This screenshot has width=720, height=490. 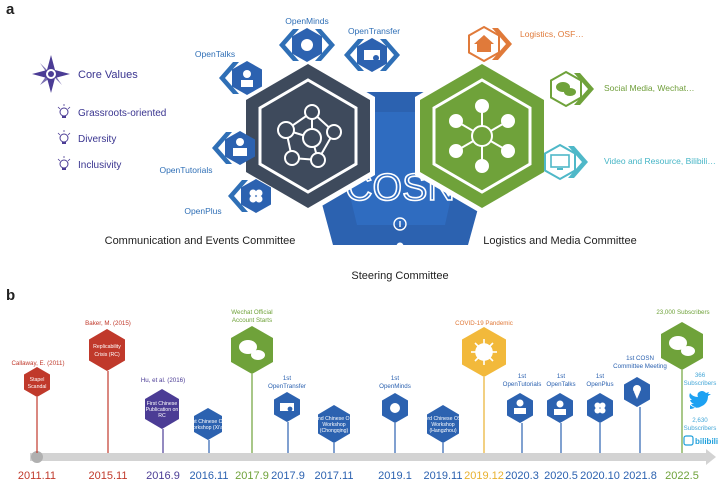 What do you see at coordinates (334, 431) in the screenshot?
I see `event-text: (Chongqing)` at bounding box center [334, 431].